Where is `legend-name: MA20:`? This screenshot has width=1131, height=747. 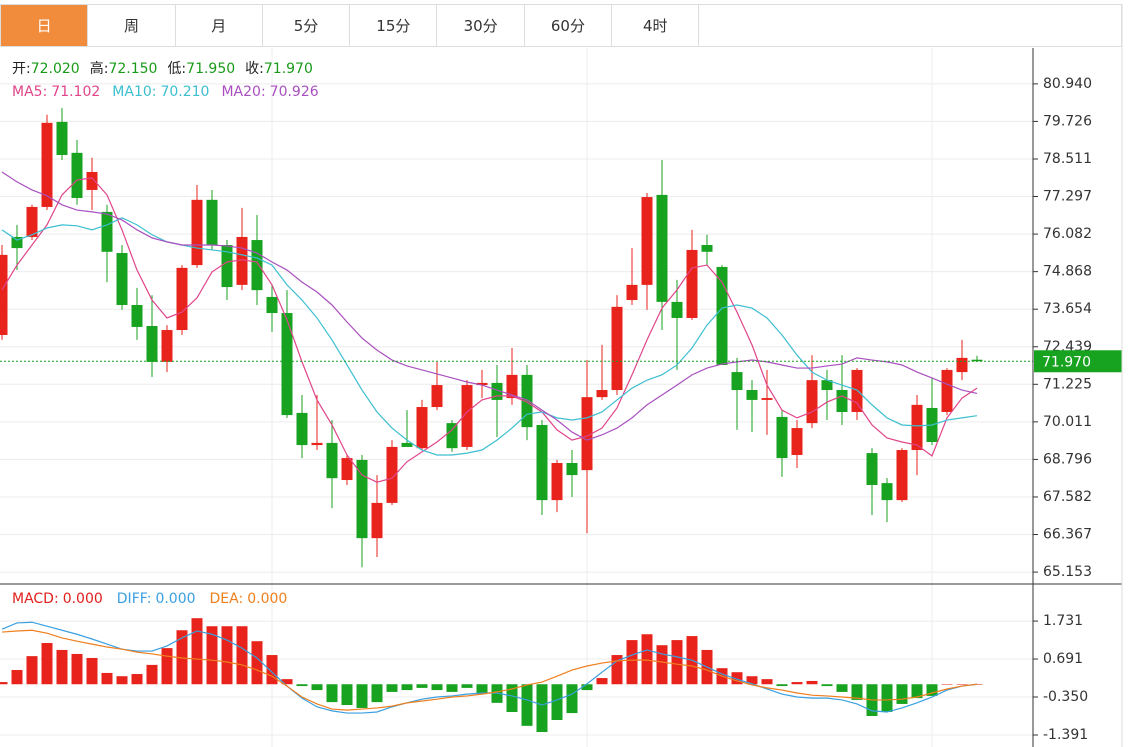
legend-name: MA20: is located at coordinates (243, 92).